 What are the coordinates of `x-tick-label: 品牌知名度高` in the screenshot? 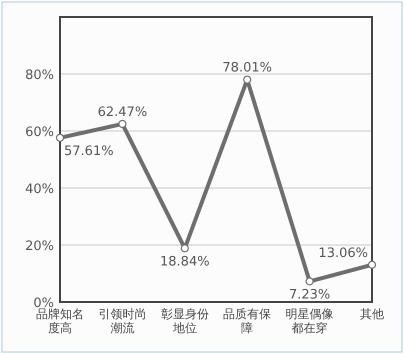 It's located at (60, 321).